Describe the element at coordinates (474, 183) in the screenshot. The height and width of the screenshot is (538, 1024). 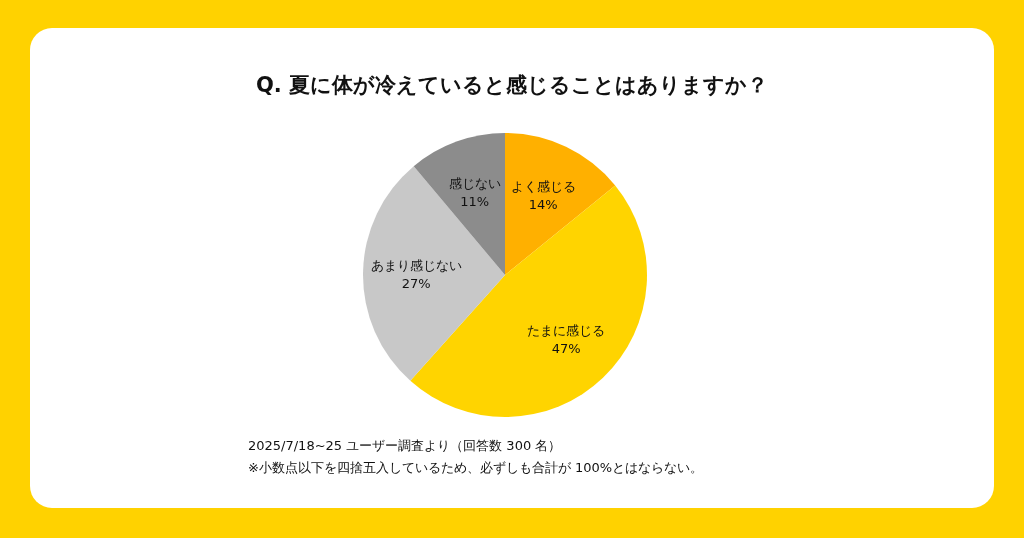
I see `slice-label: 感じない` at that location.